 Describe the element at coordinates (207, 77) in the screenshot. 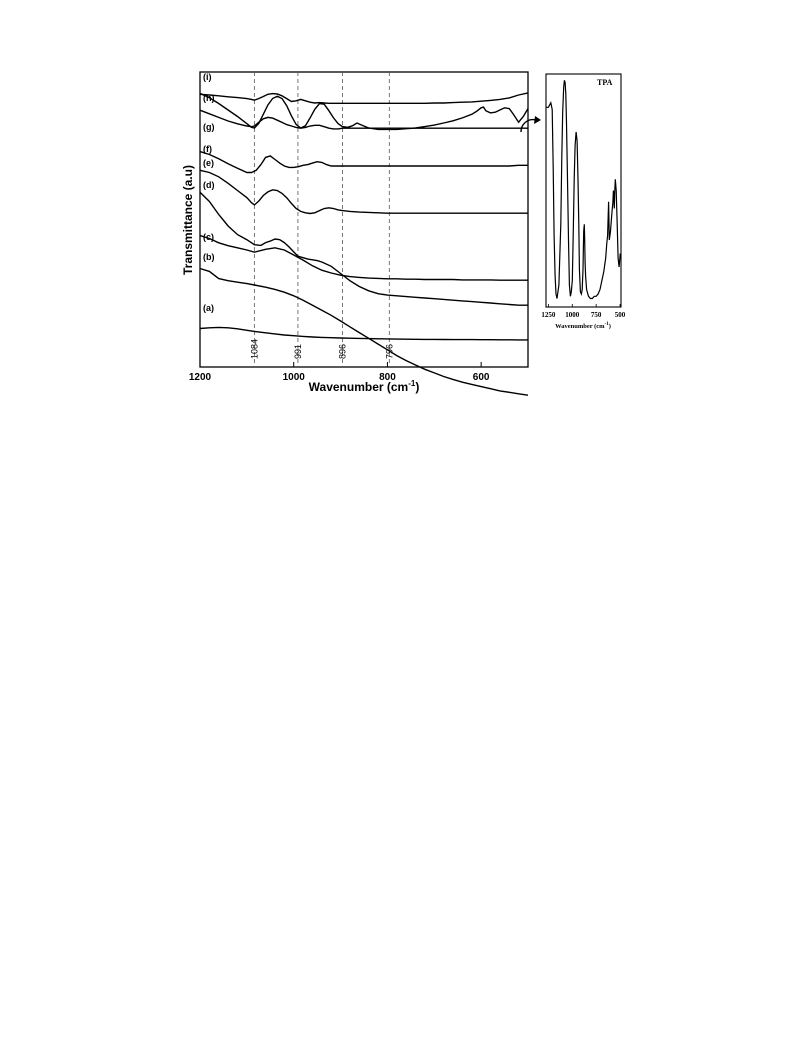

I see `series-label: (i)` at that location.